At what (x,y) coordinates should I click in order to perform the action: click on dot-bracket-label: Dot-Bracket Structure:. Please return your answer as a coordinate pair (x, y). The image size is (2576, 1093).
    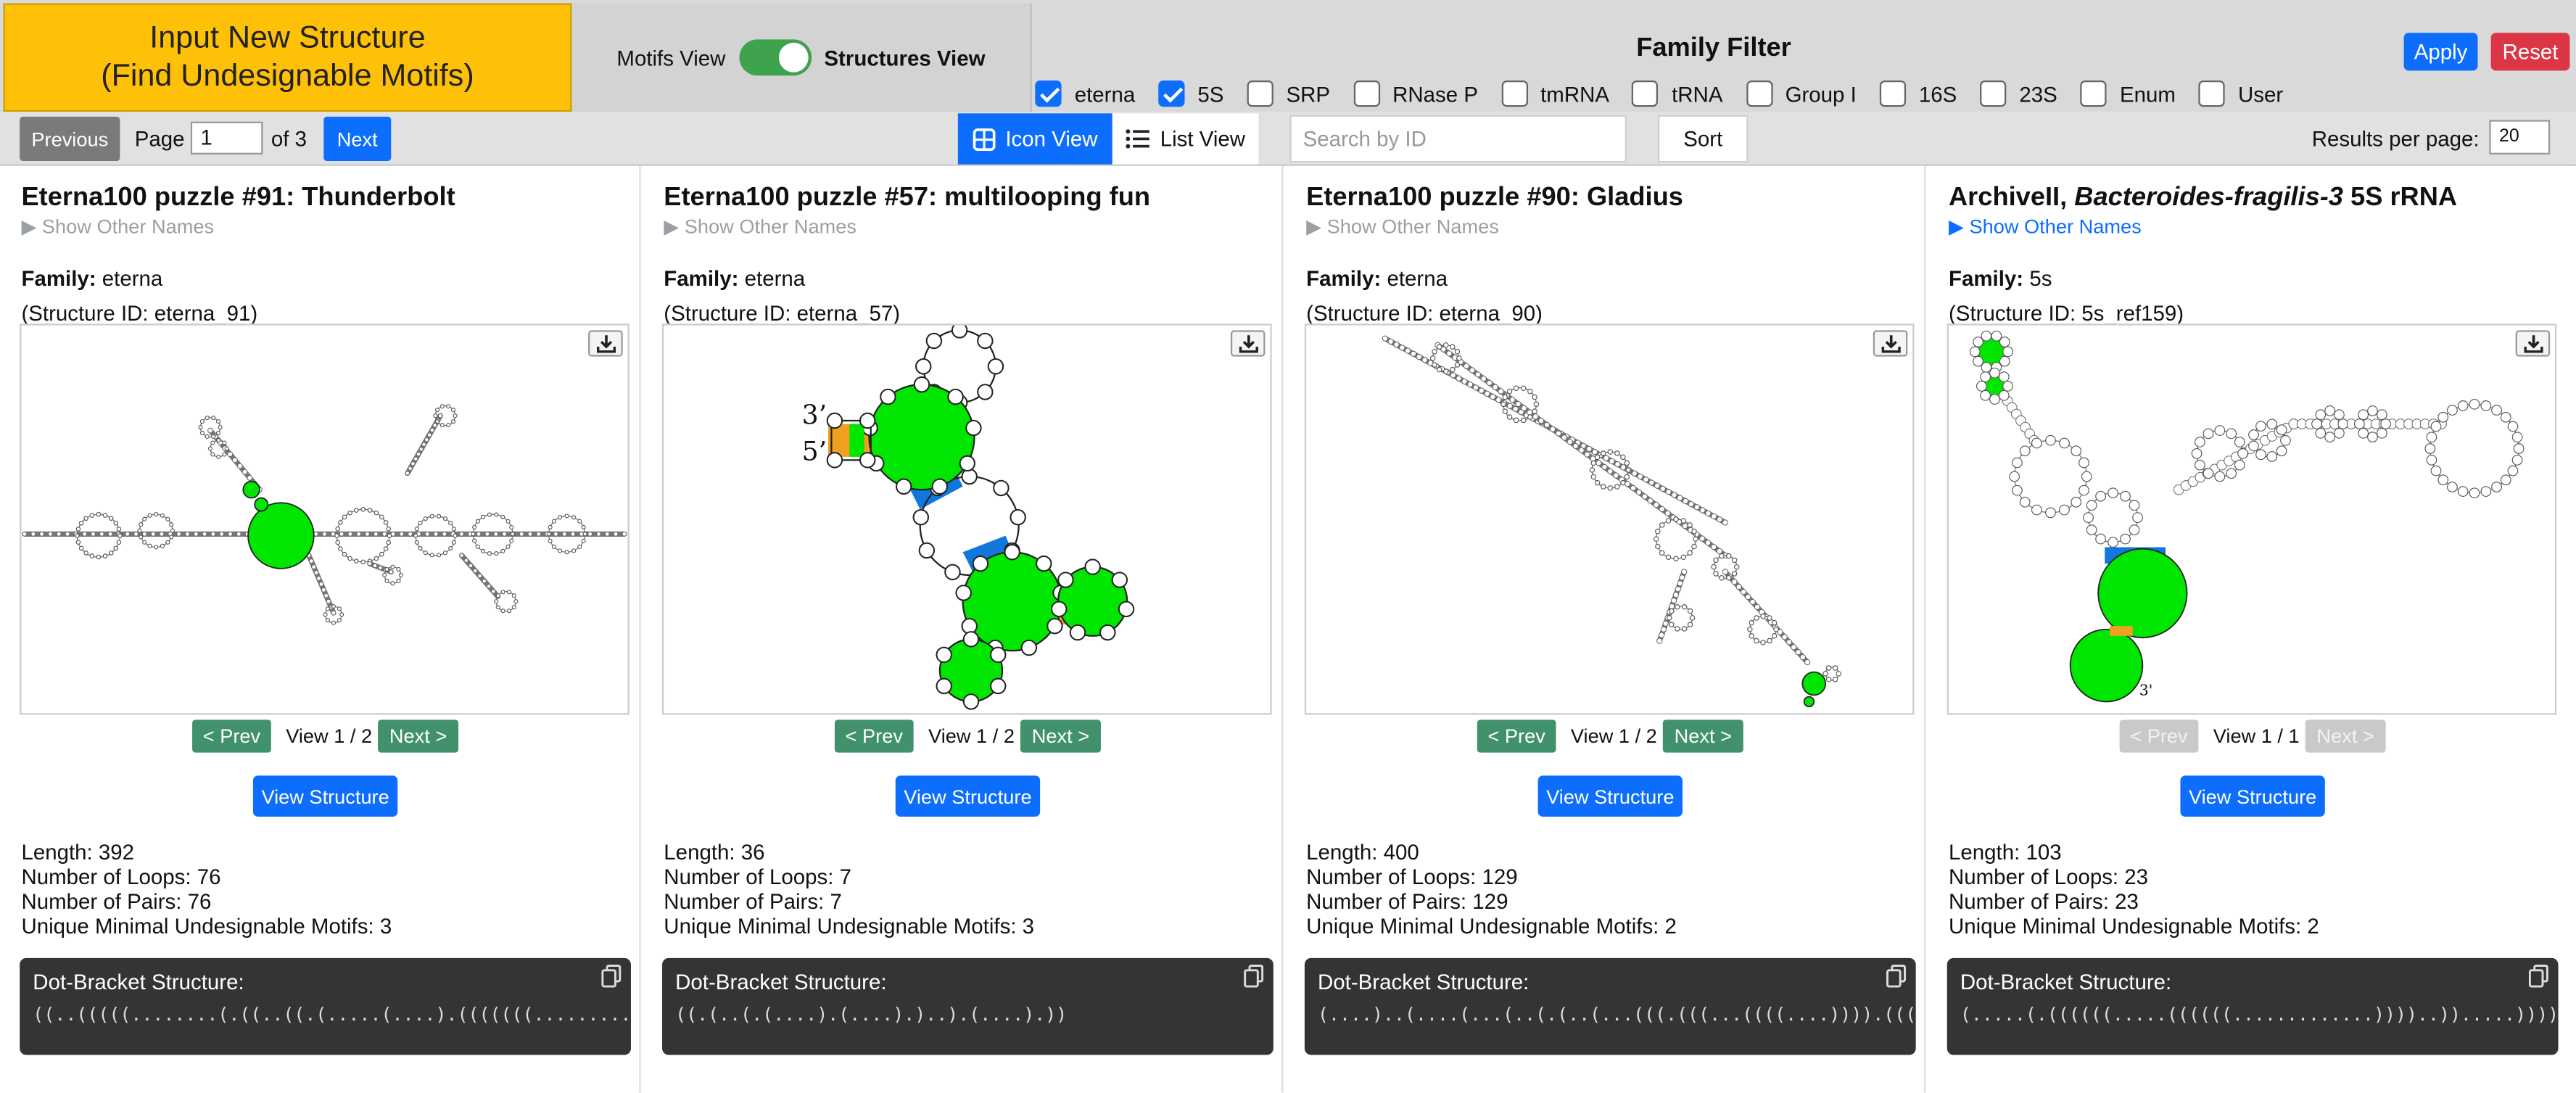
    Looking at the image, I should click on (1424, 981).